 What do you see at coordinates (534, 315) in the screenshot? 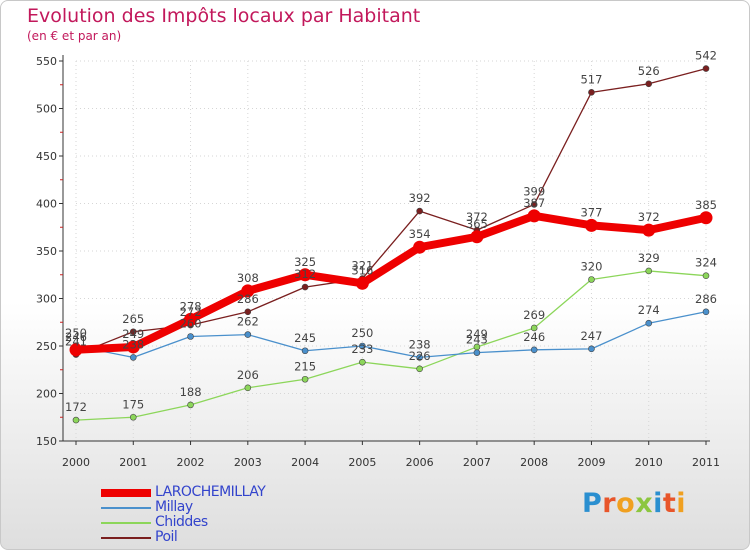
I see `data-label: 269` at bounding box center [534, 315].